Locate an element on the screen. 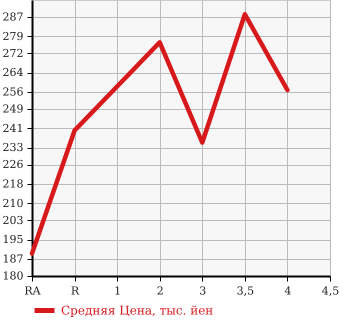  y-tick-label: 233 is located at coordinates (13, 147).